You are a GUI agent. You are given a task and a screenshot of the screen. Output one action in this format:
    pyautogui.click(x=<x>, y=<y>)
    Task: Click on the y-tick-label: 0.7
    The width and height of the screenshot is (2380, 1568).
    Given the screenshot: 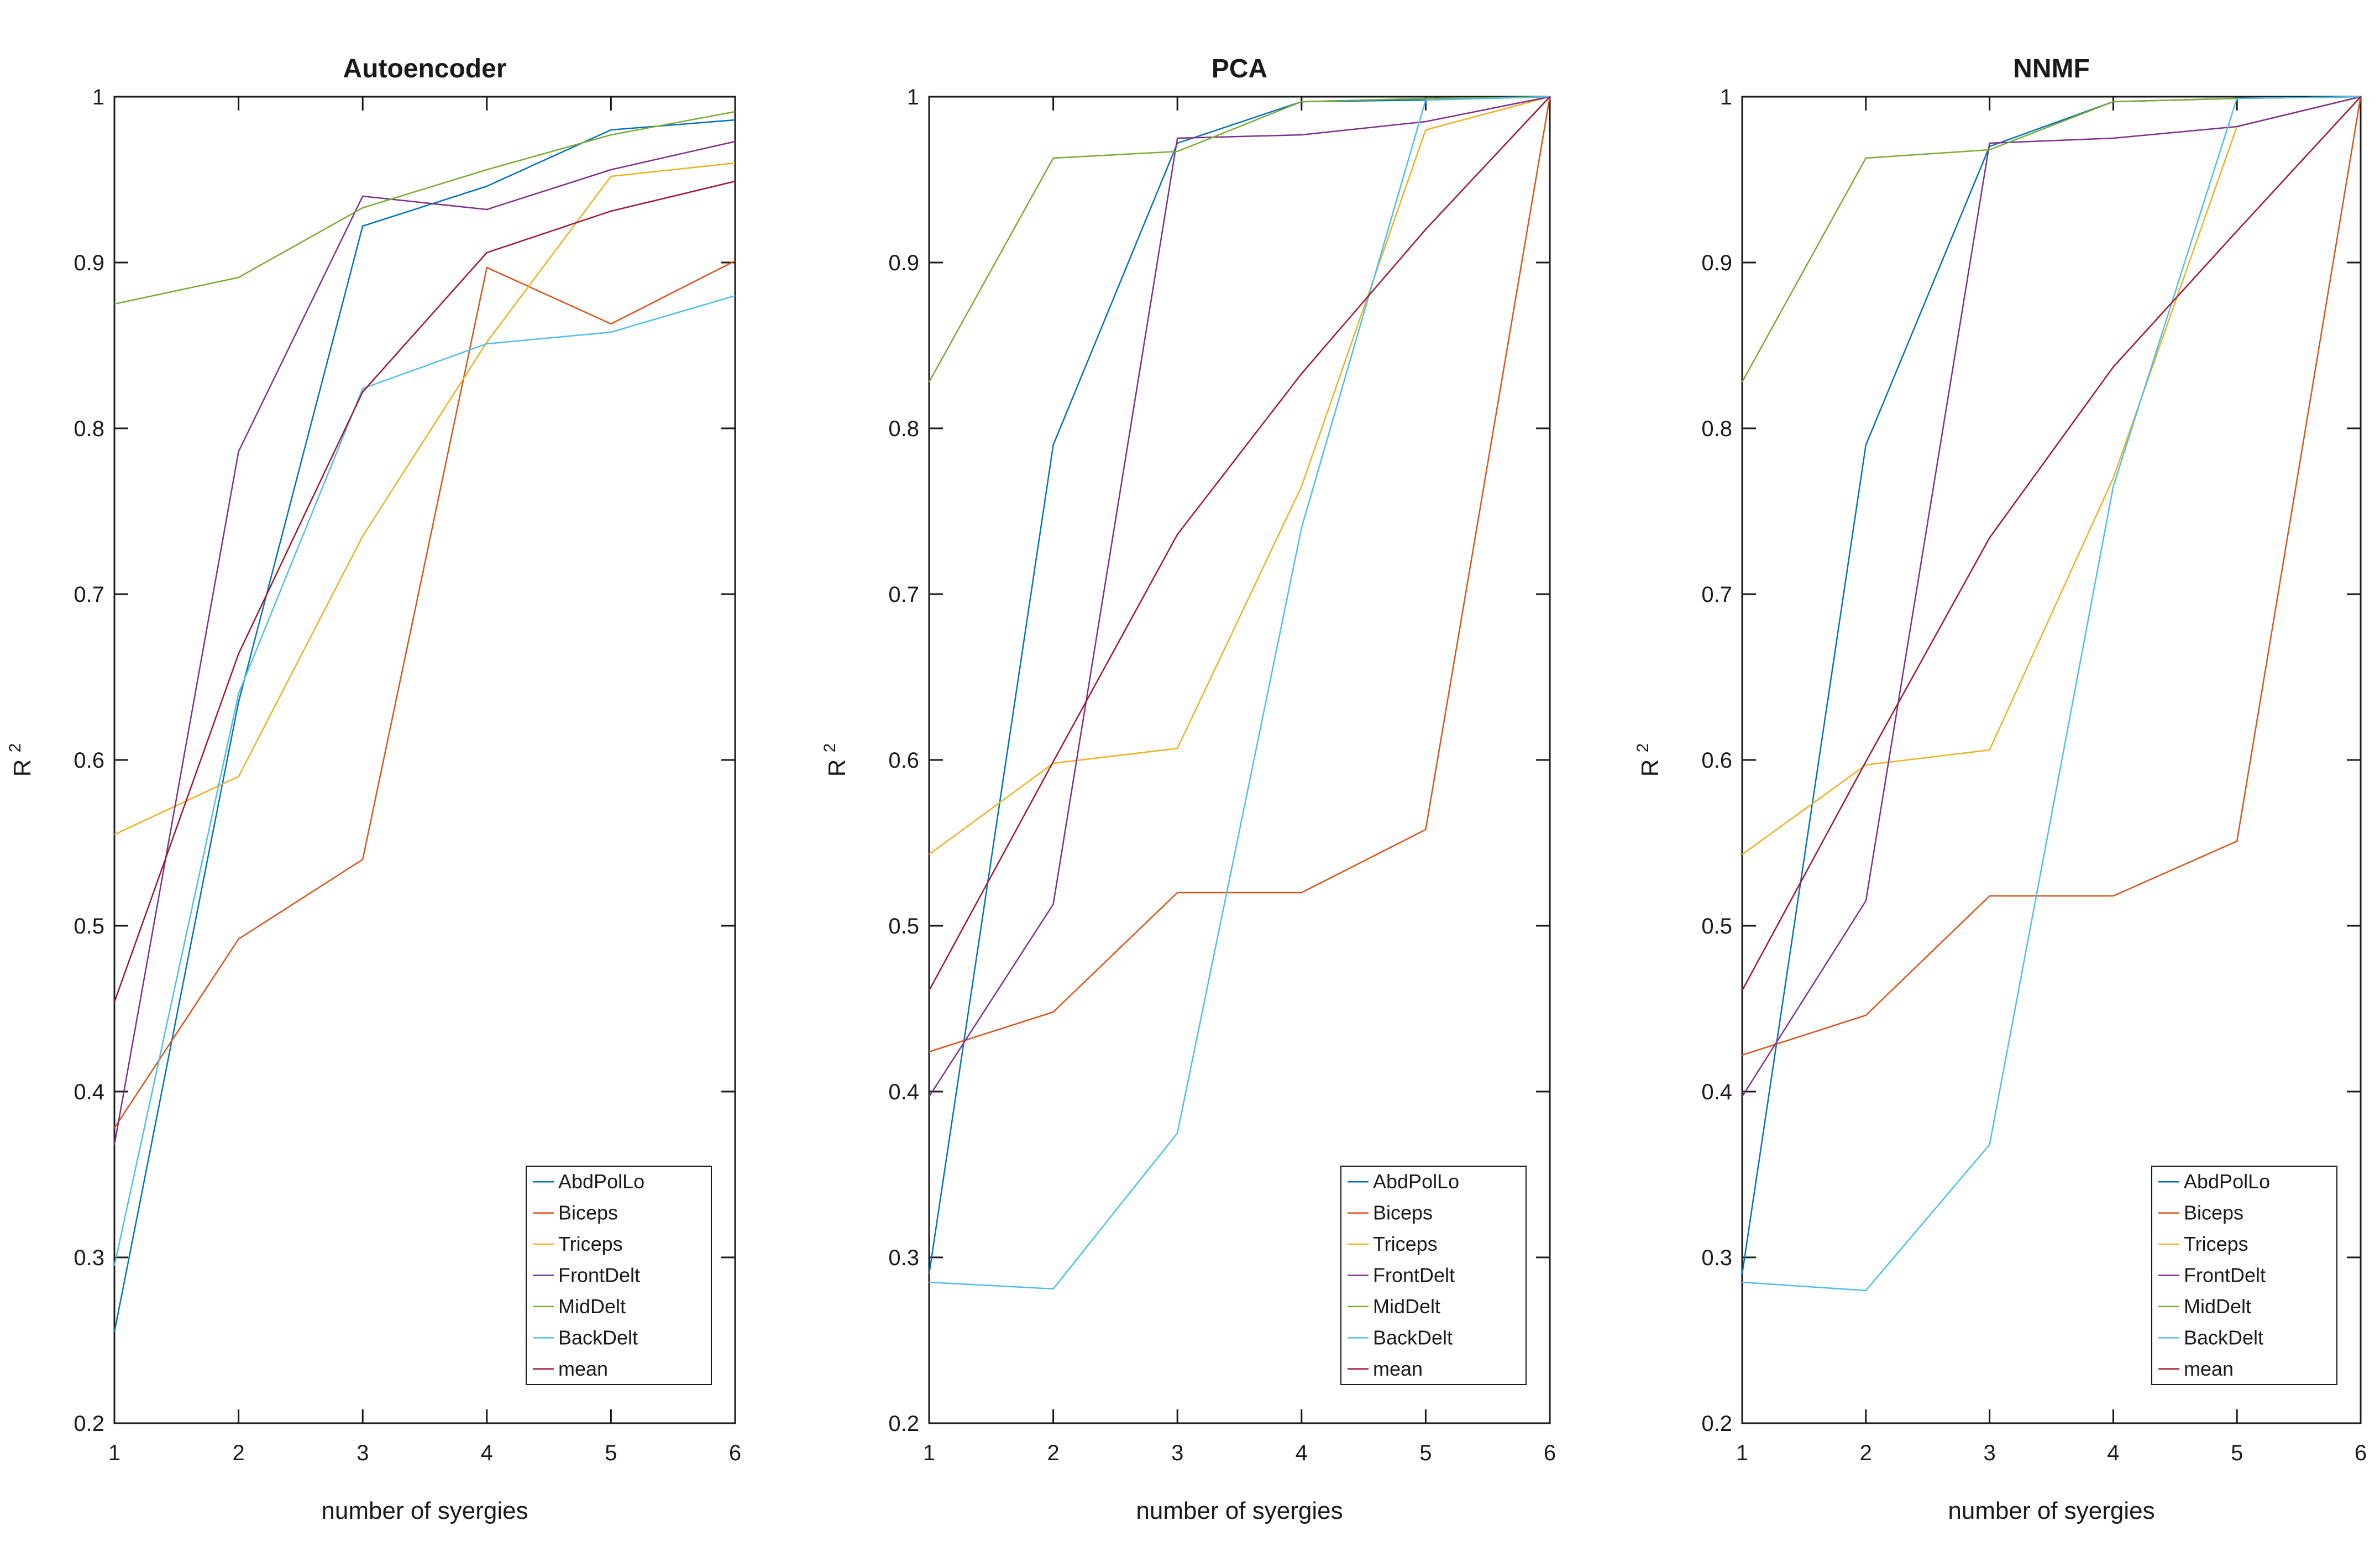 What is the action you would take?
    pyautogui.click(x=1716, y=595)
    